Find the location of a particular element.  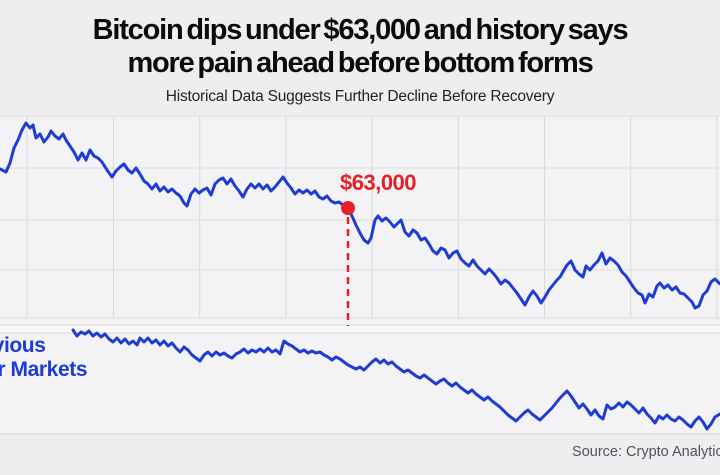

page-title-line2: more pain ahead before bottom forms is located at coordinates (360, 63).